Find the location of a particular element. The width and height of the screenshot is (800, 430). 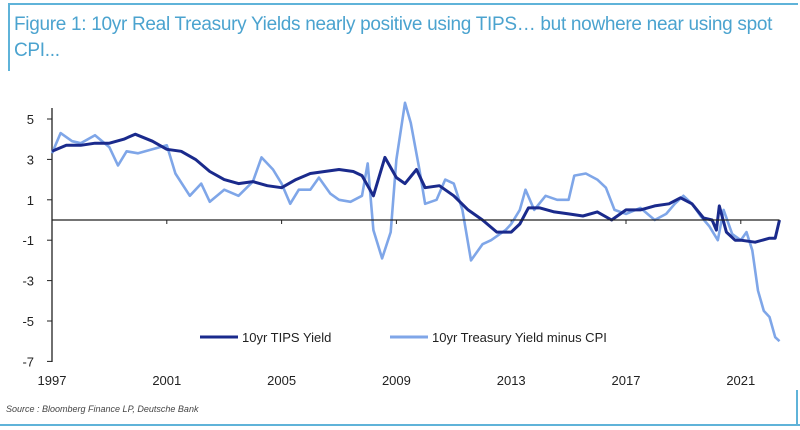

x-tick-label: 1997 is located at coordinates (52, 380).